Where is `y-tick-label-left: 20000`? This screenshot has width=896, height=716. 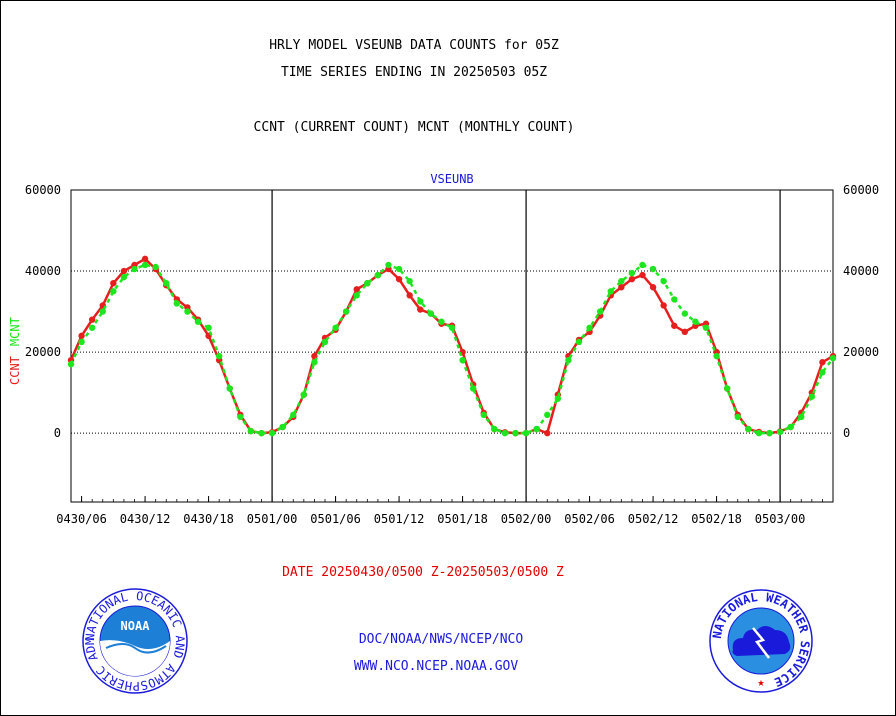
y-tick-label-left: 20000 is located at coordinates (43, 352).